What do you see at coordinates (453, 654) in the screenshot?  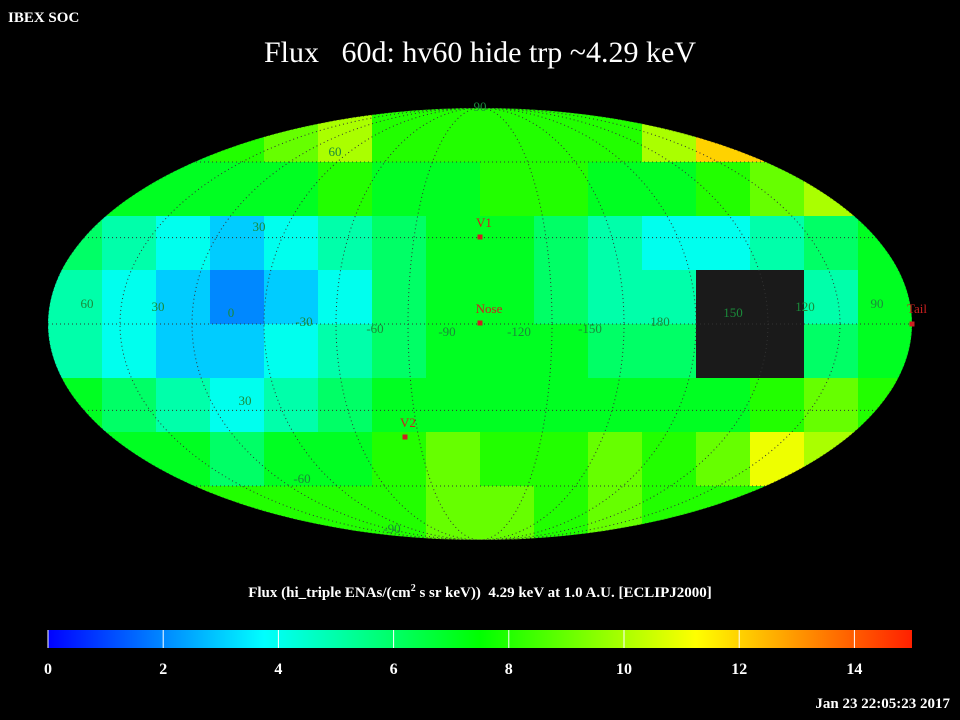 I see `colorbar-ticks: 0 2 4 6 8 10 12 14` at bounding box center [453, 654].